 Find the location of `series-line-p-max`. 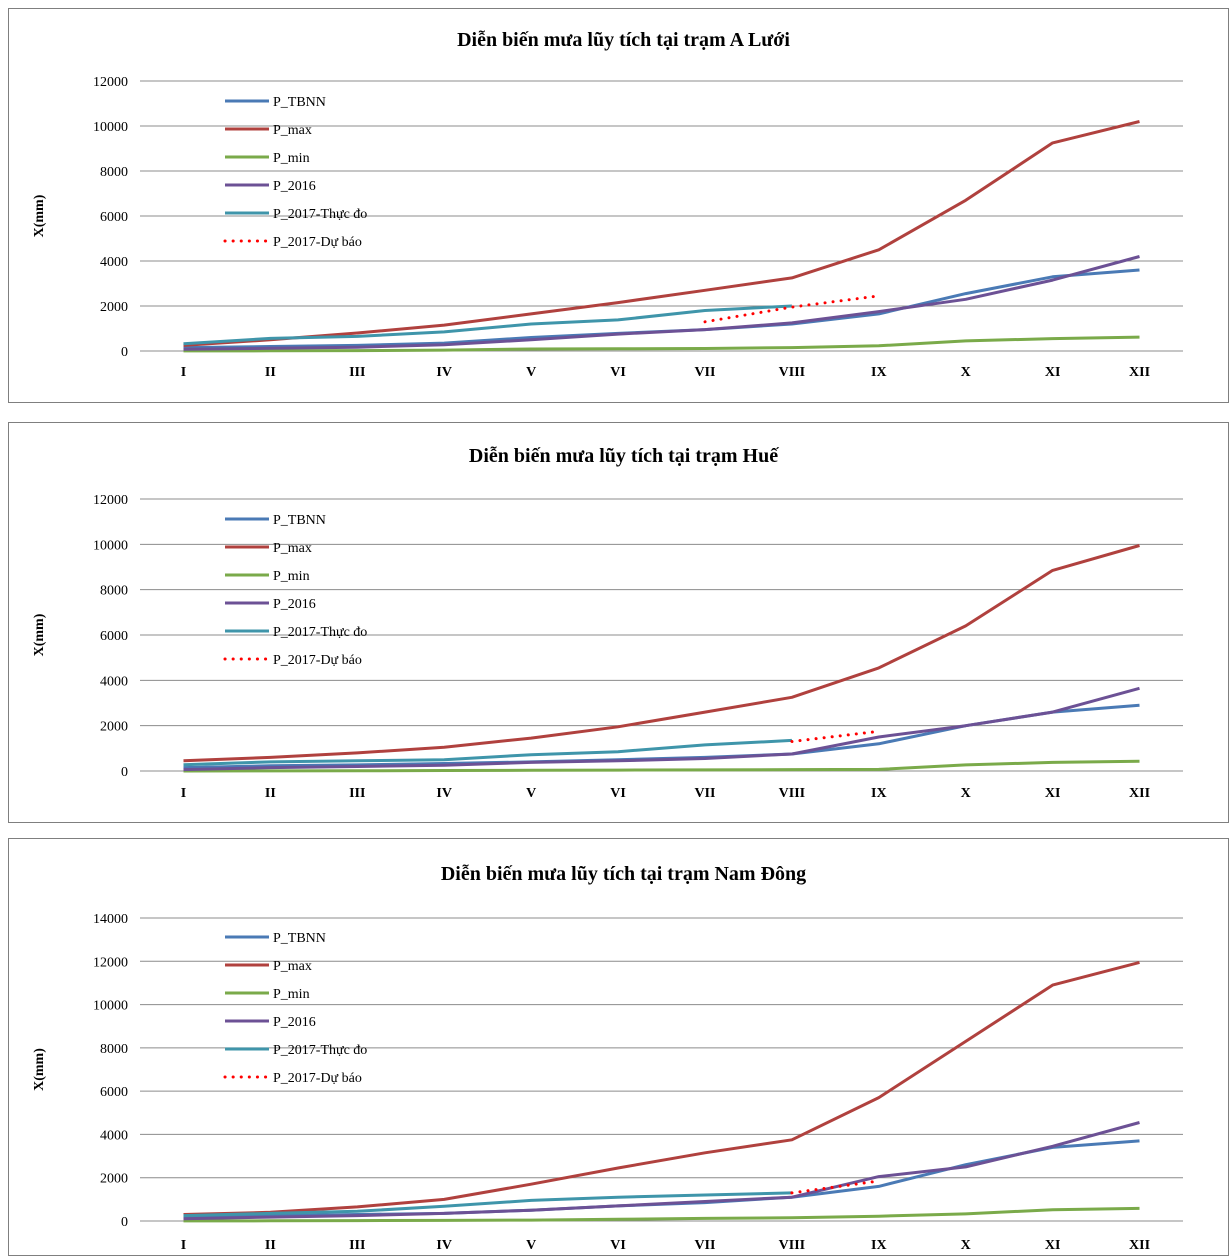

series-line-p-max is located at coordinates (661, 233).